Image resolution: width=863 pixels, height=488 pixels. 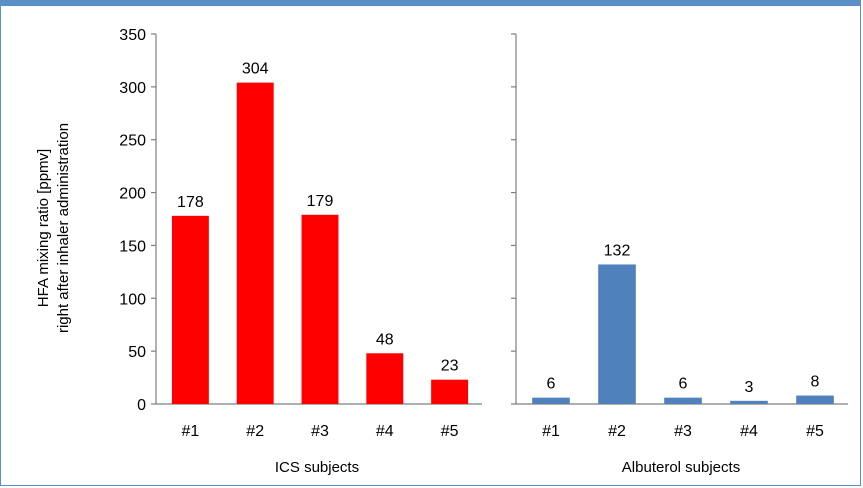 What do you see at coordinates (749, 431) in the screenshot?
I see `albuterol-x-tick-label-4: #4` at bounding box center [749, 431].